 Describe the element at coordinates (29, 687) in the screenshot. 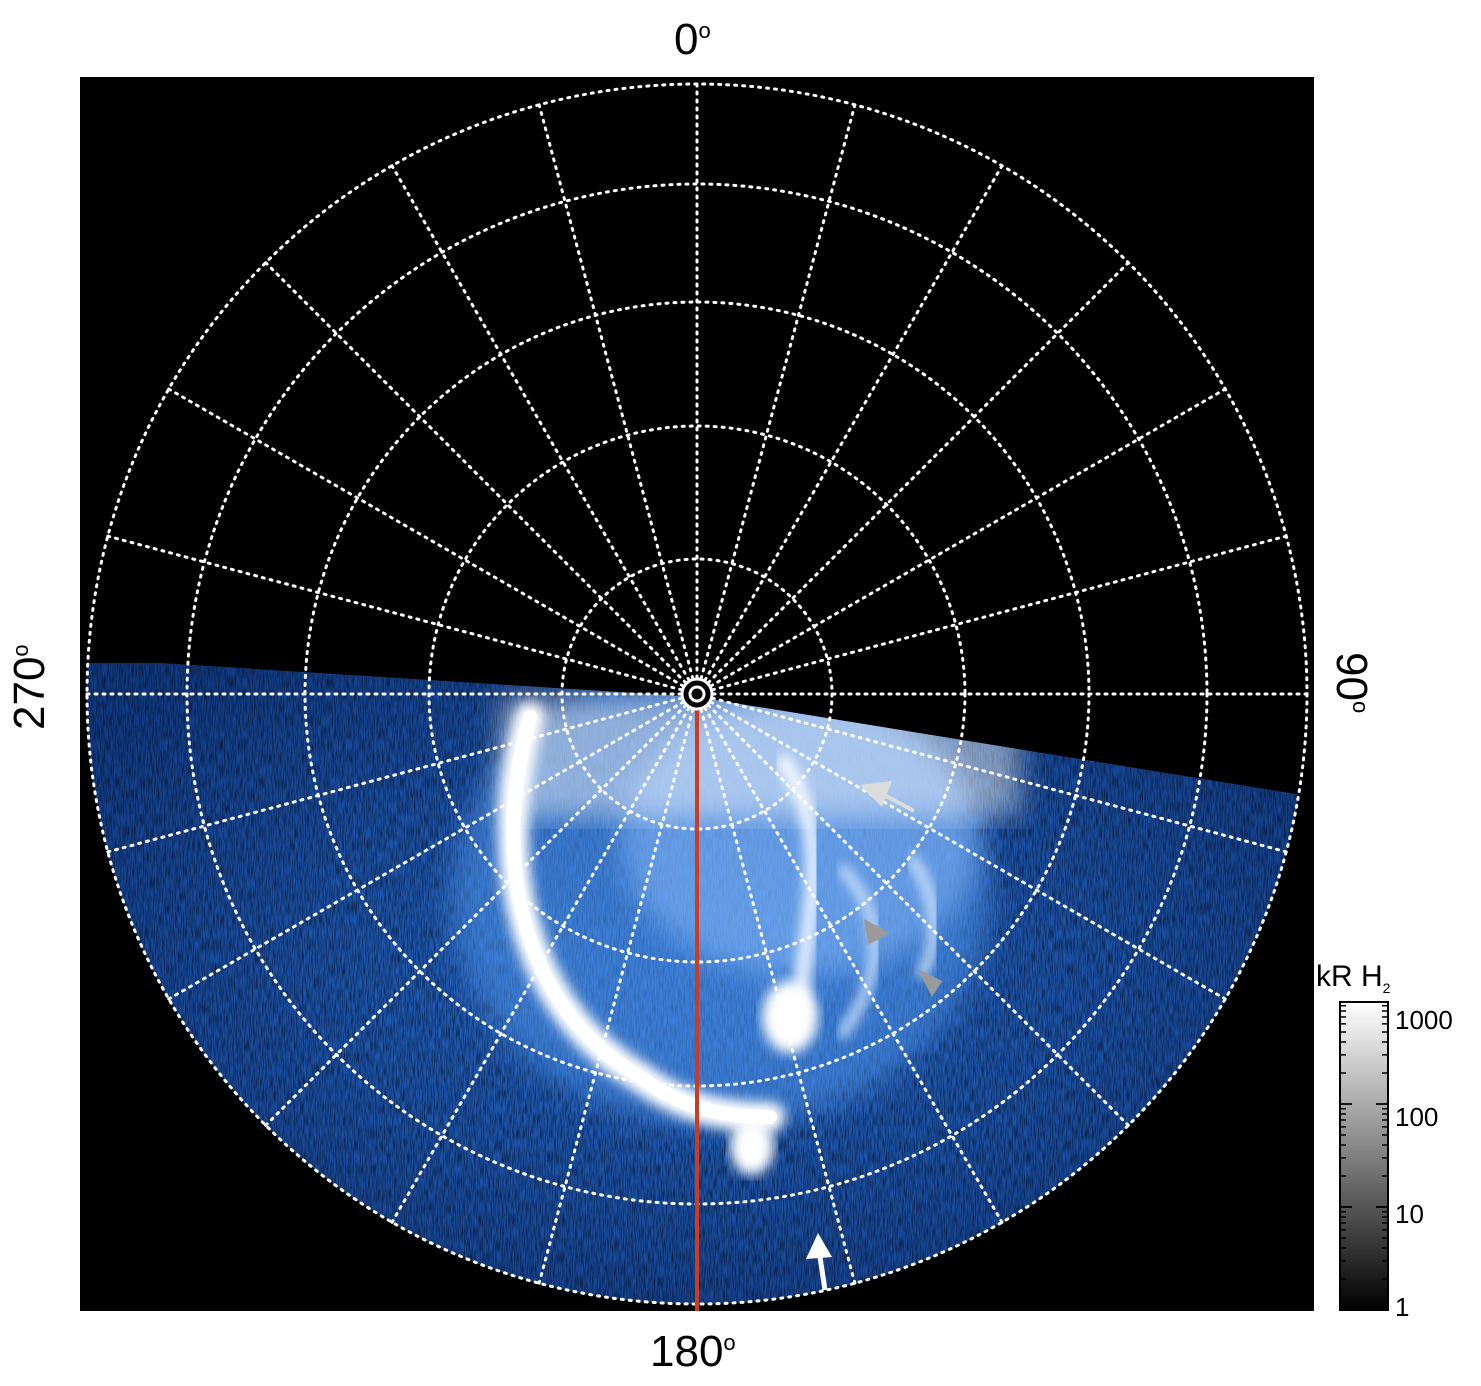

I see `azimuth-label-270: 270o` at that location.